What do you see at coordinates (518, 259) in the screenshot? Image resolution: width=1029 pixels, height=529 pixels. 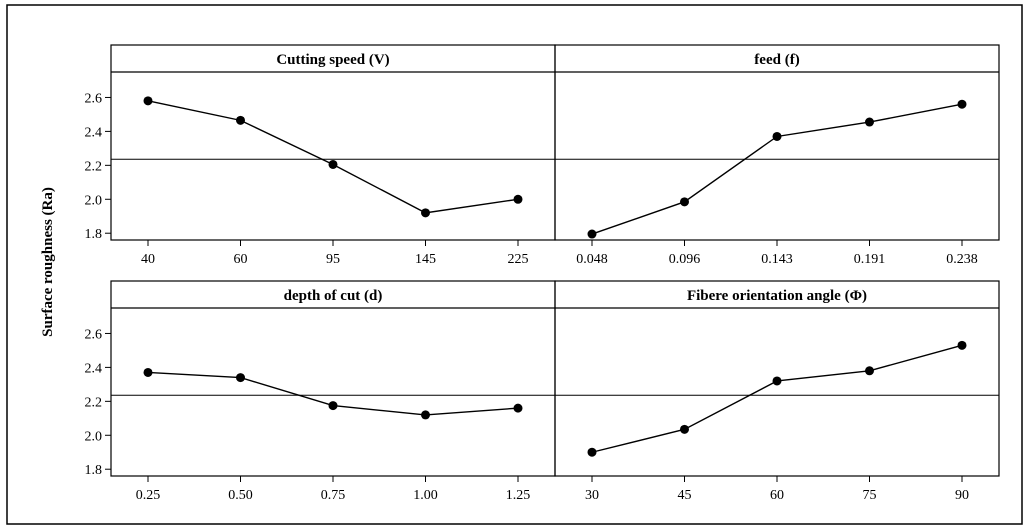 I see `x-tick-label: 225` at bounding box center [518, 259].